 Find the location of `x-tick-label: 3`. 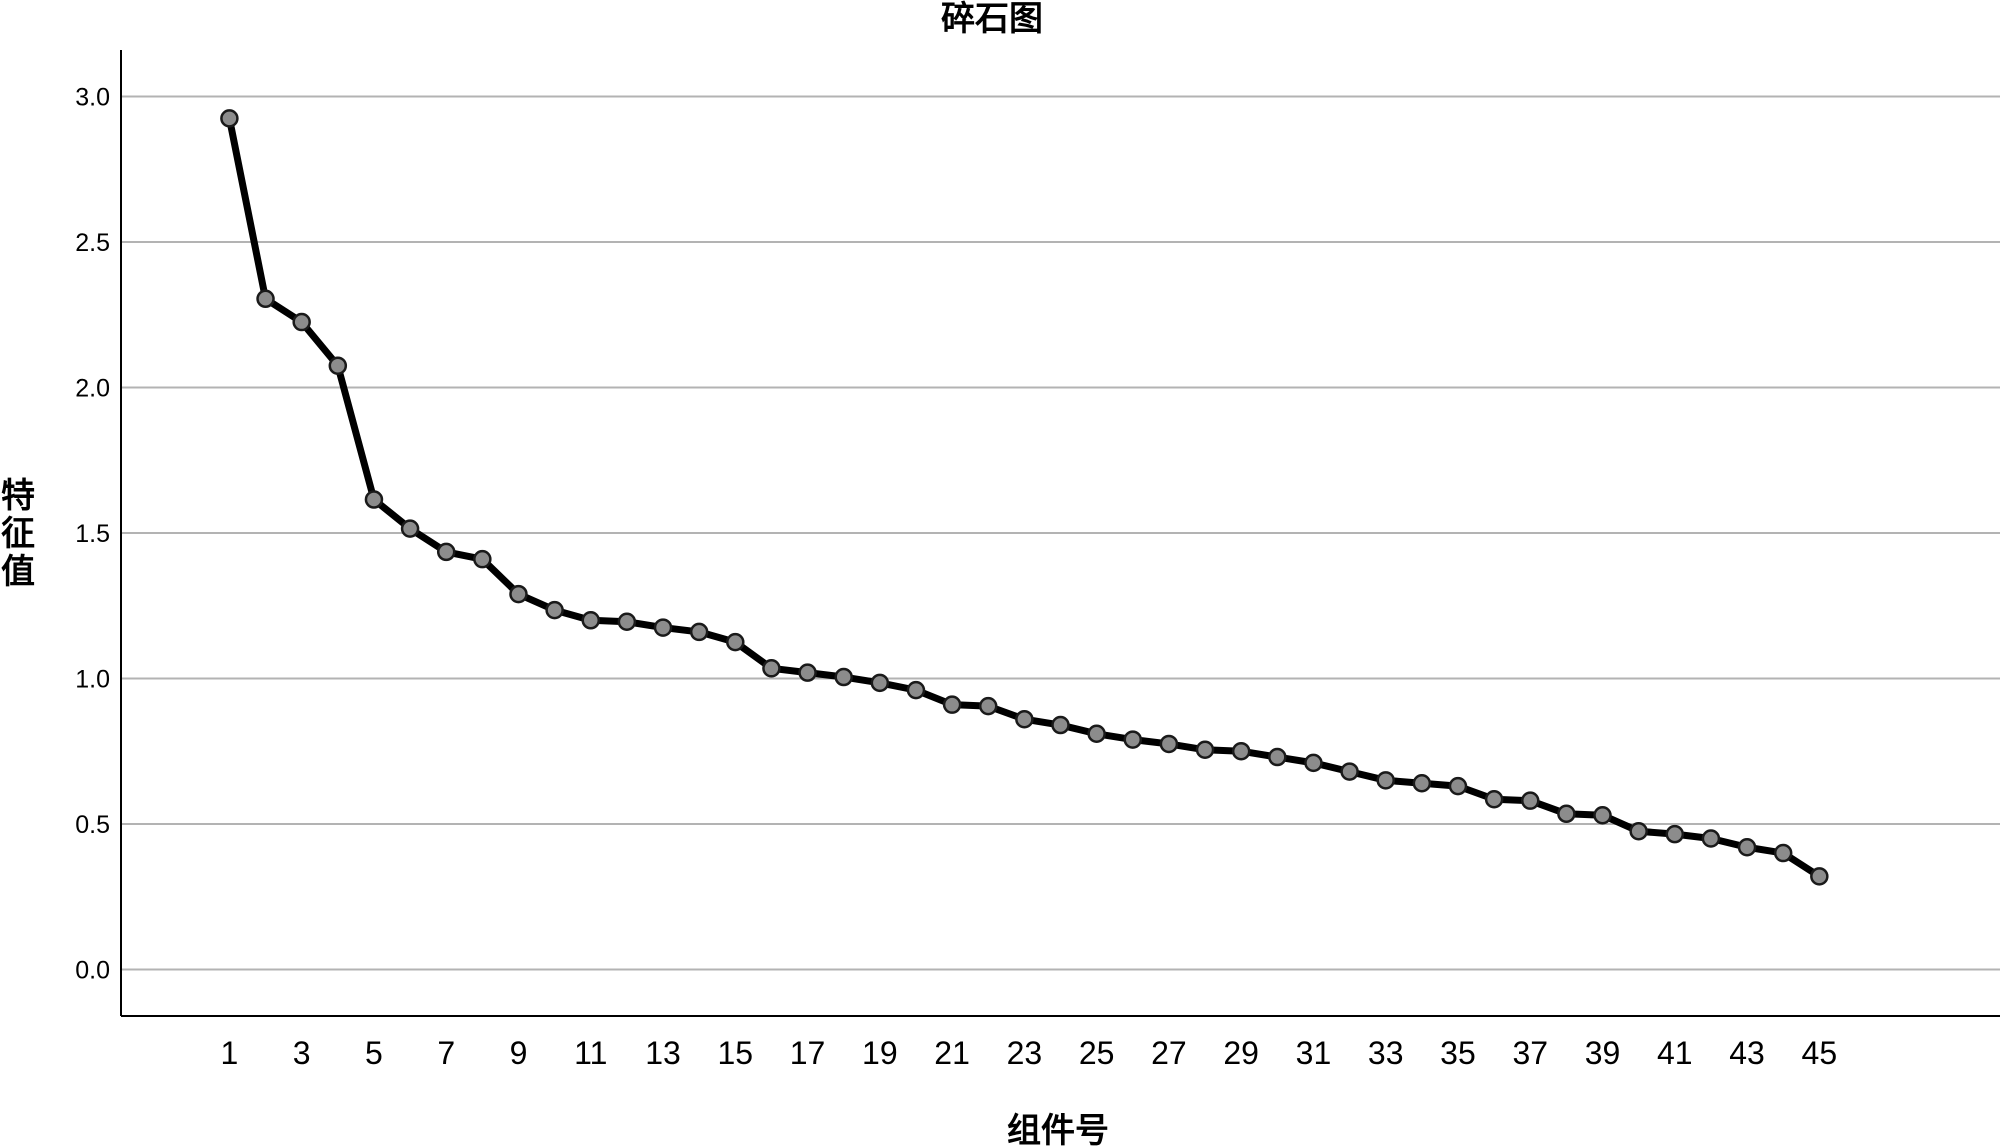

x-tick-label: 3 is located at coordinates (302, 1053).